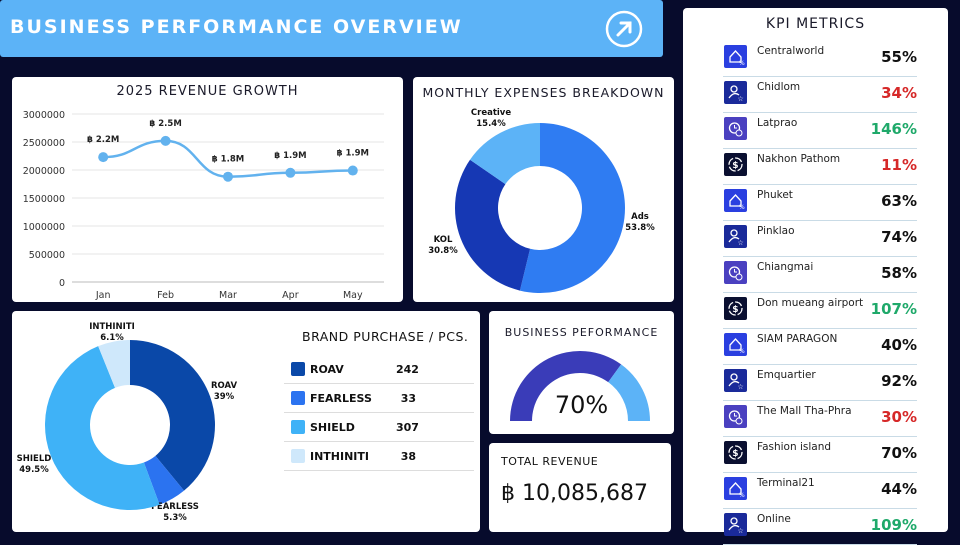 The image size is (960, 545). What do you see at coordinates (44, 227) in the screenshot?
I see `y-tick-label: 1000000` at bounding box center [44, 227].